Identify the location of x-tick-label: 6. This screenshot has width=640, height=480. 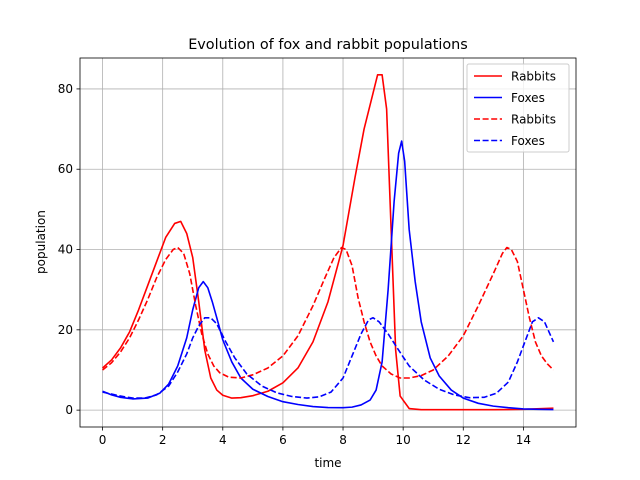
(283, 440).